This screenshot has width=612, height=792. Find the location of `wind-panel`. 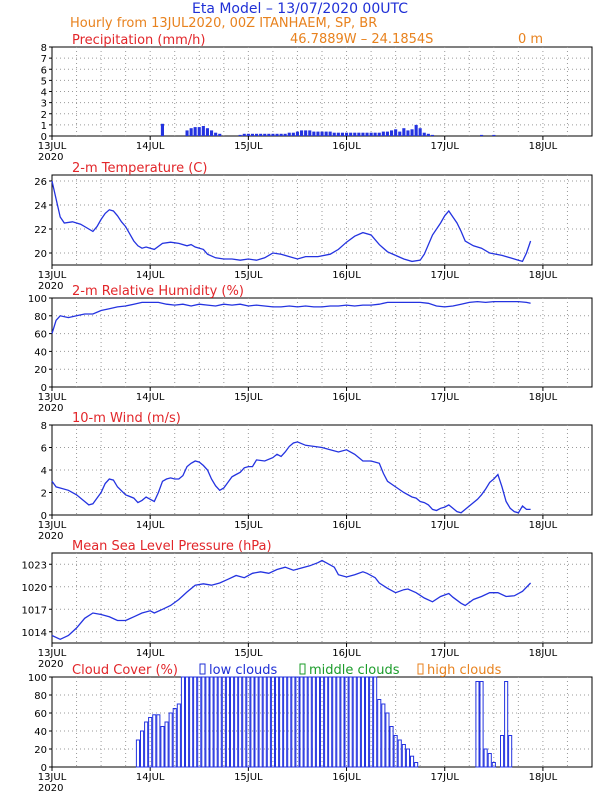

wind-panel is located at coordinates (321, 471).